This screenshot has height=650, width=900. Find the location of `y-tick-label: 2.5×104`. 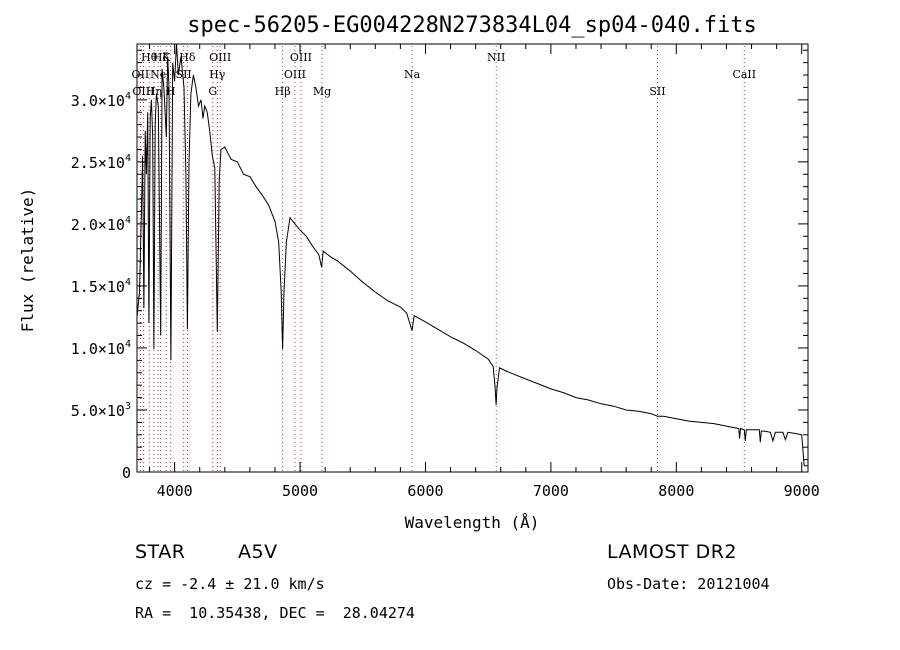

y-tick-label: 2.5×104 is located at coordinates (101, 162).